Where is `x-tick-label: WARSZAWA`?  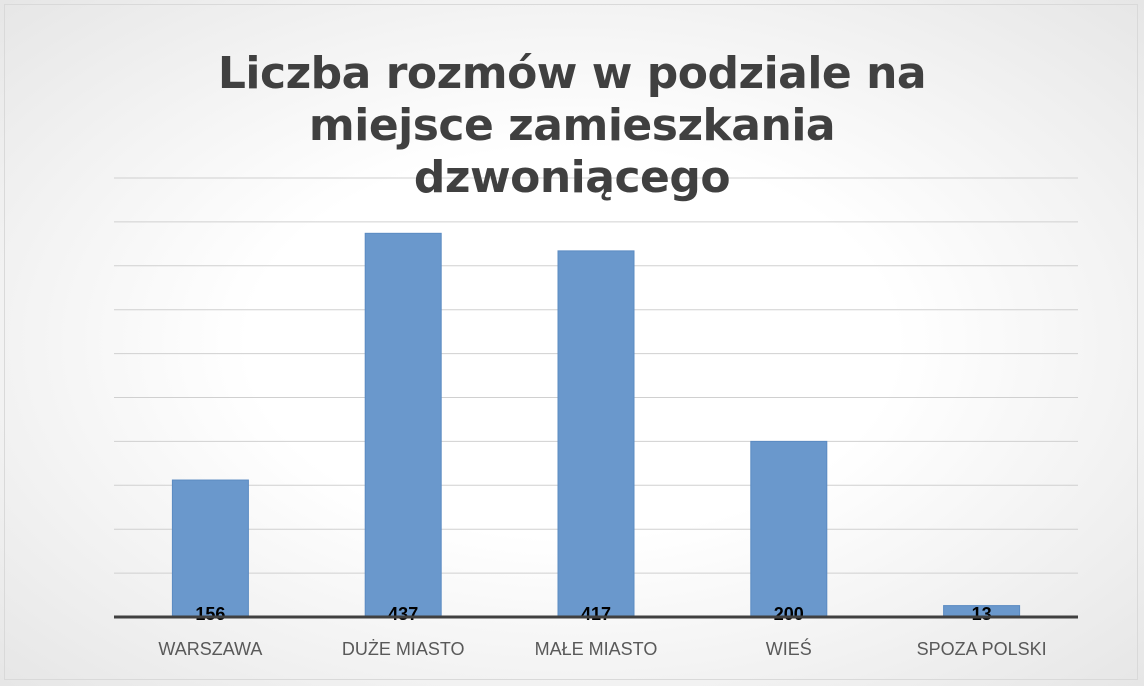
x-tick-label: WARSZAWA is located at coordinates (210, 649).